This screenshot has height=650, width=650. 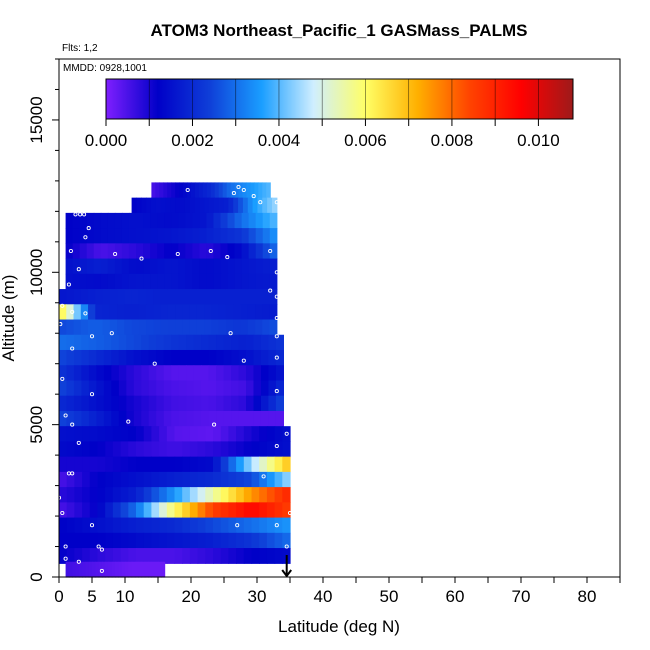 I want to click on x-tick-label: 70, so click(x=521, y=596).